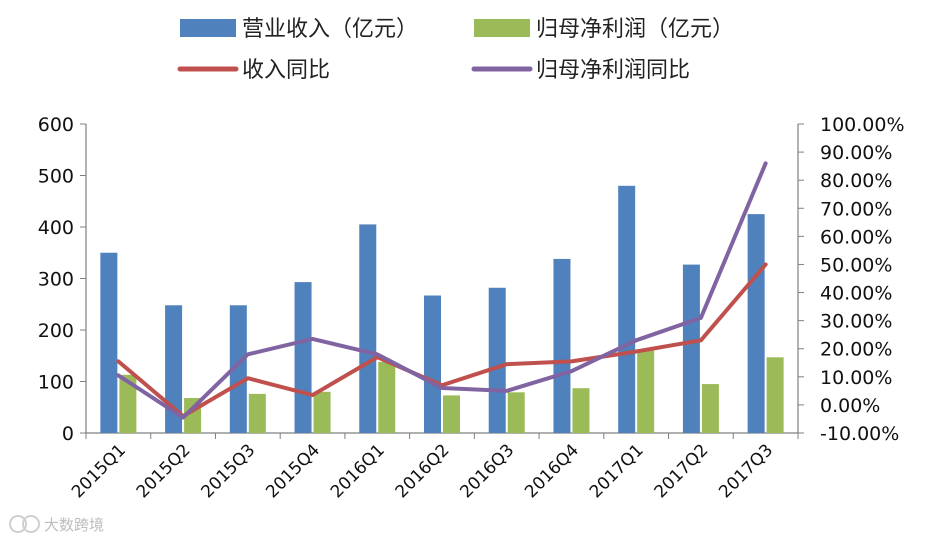 The image size is (932, 547). What do you see at coordinates (617, 471) in the screenshot?
I see `x-tick-label: 2017Q1` at bounding box center [617, 471].